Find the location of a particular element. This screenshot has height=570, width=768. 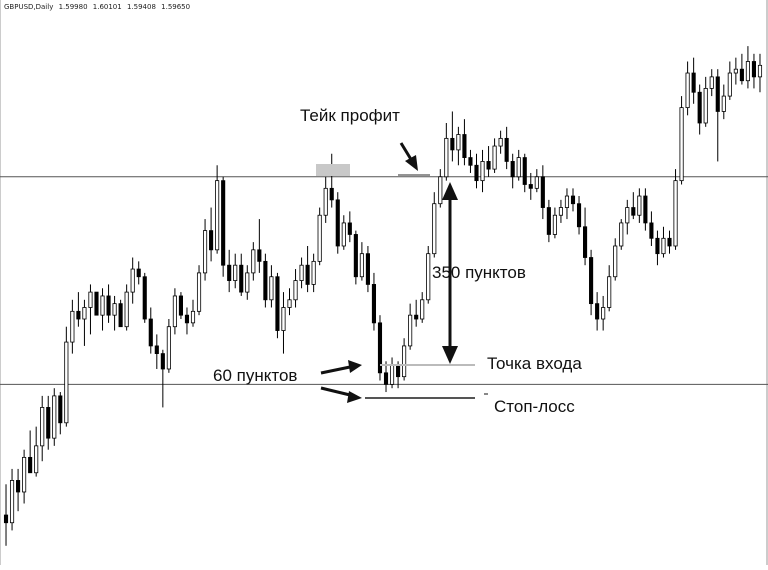

stop-loss-label: Стоп-лосс is located at coordinates (534, 406).